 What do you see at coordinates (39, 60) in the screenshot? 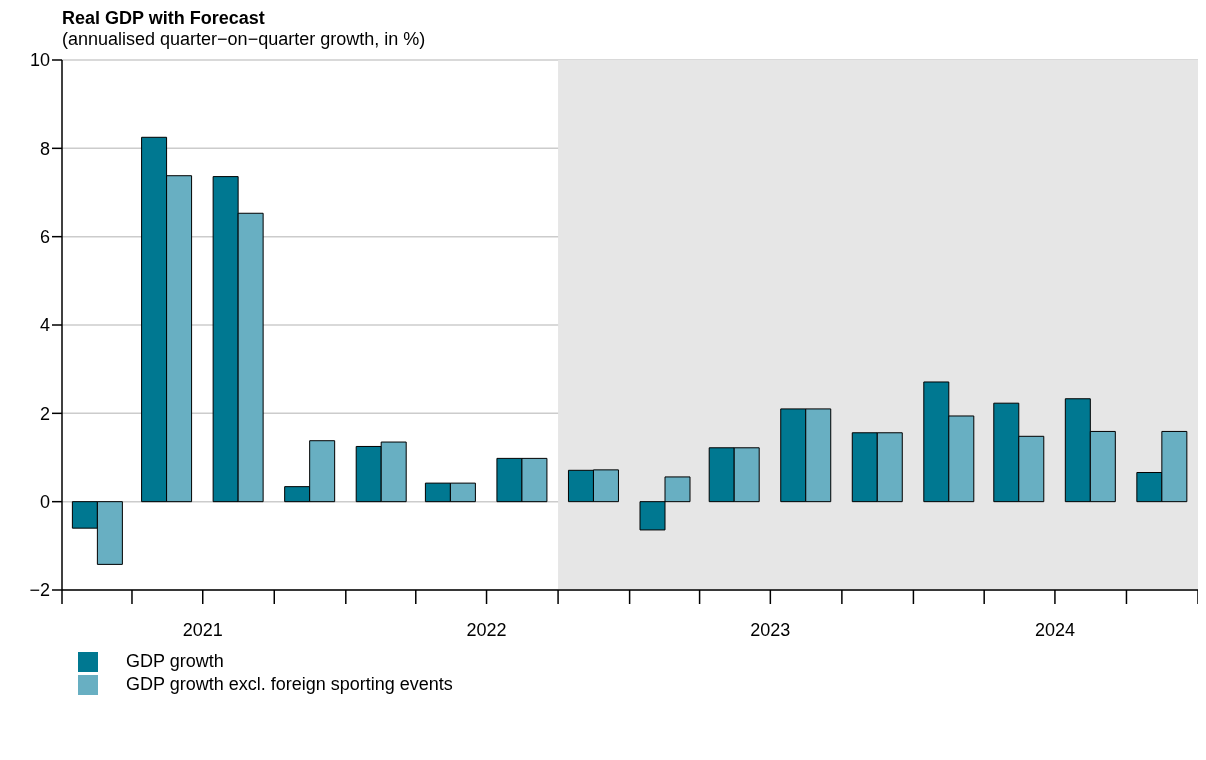
I see `y-tick-label: 10` at bounding box center [39, 60].